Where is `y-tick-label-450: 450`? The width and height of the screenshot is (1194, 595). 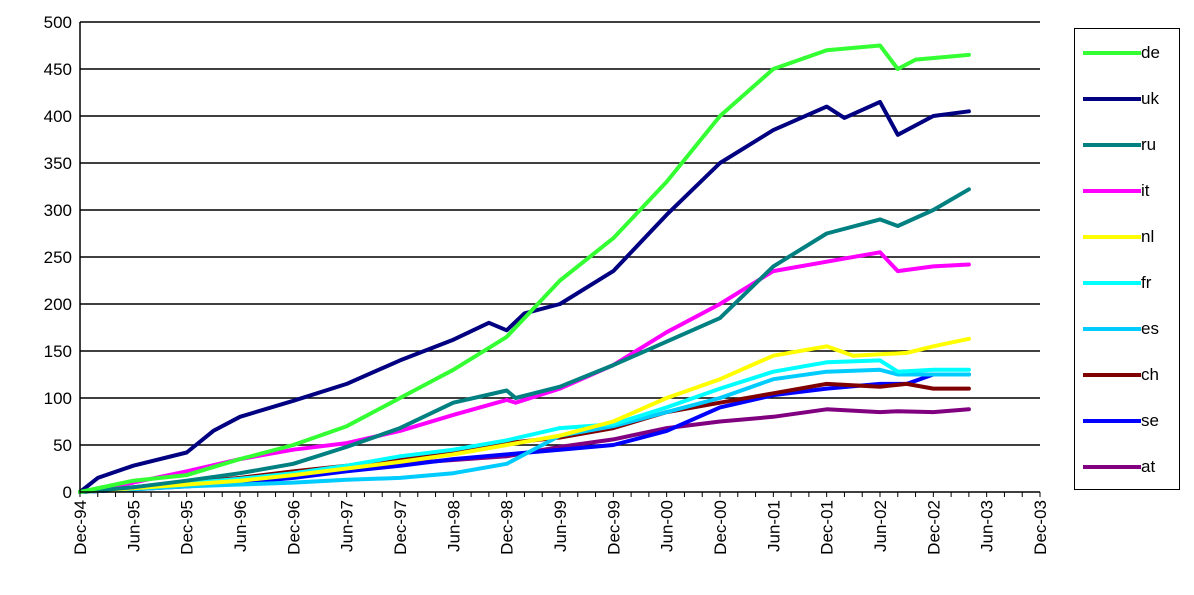 y-tick-label-450: 450 is located at coordinates (58, 69).